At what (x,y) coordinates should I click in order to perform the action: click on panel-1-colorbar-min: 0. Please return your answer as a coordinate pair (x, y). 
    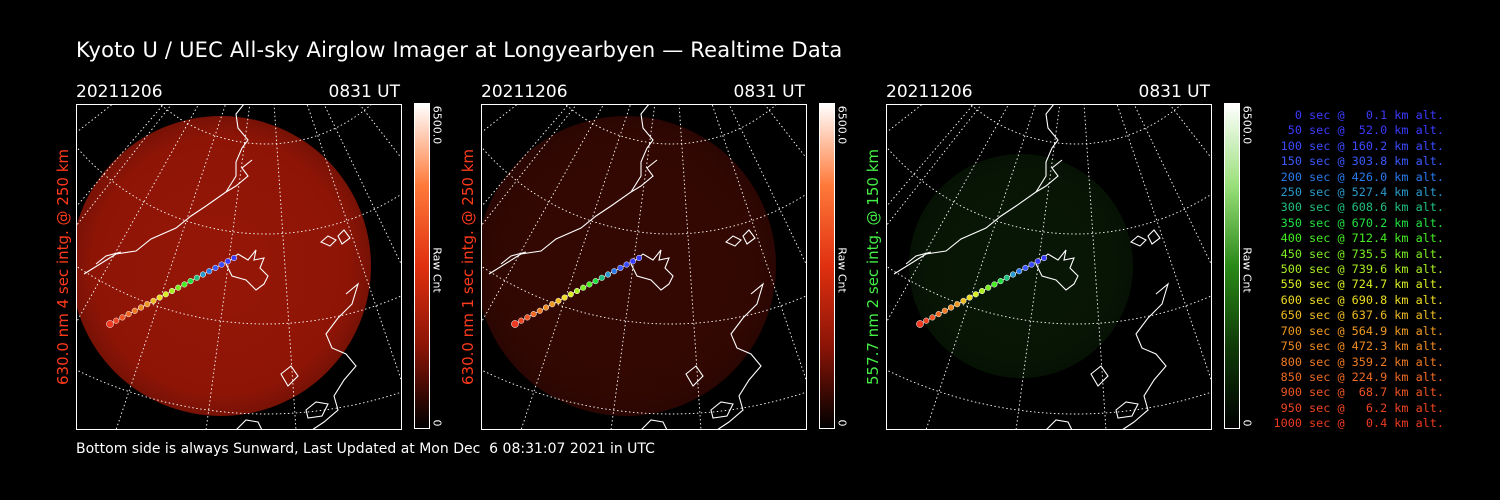
    Looking at the image, I should click on (437, 423).